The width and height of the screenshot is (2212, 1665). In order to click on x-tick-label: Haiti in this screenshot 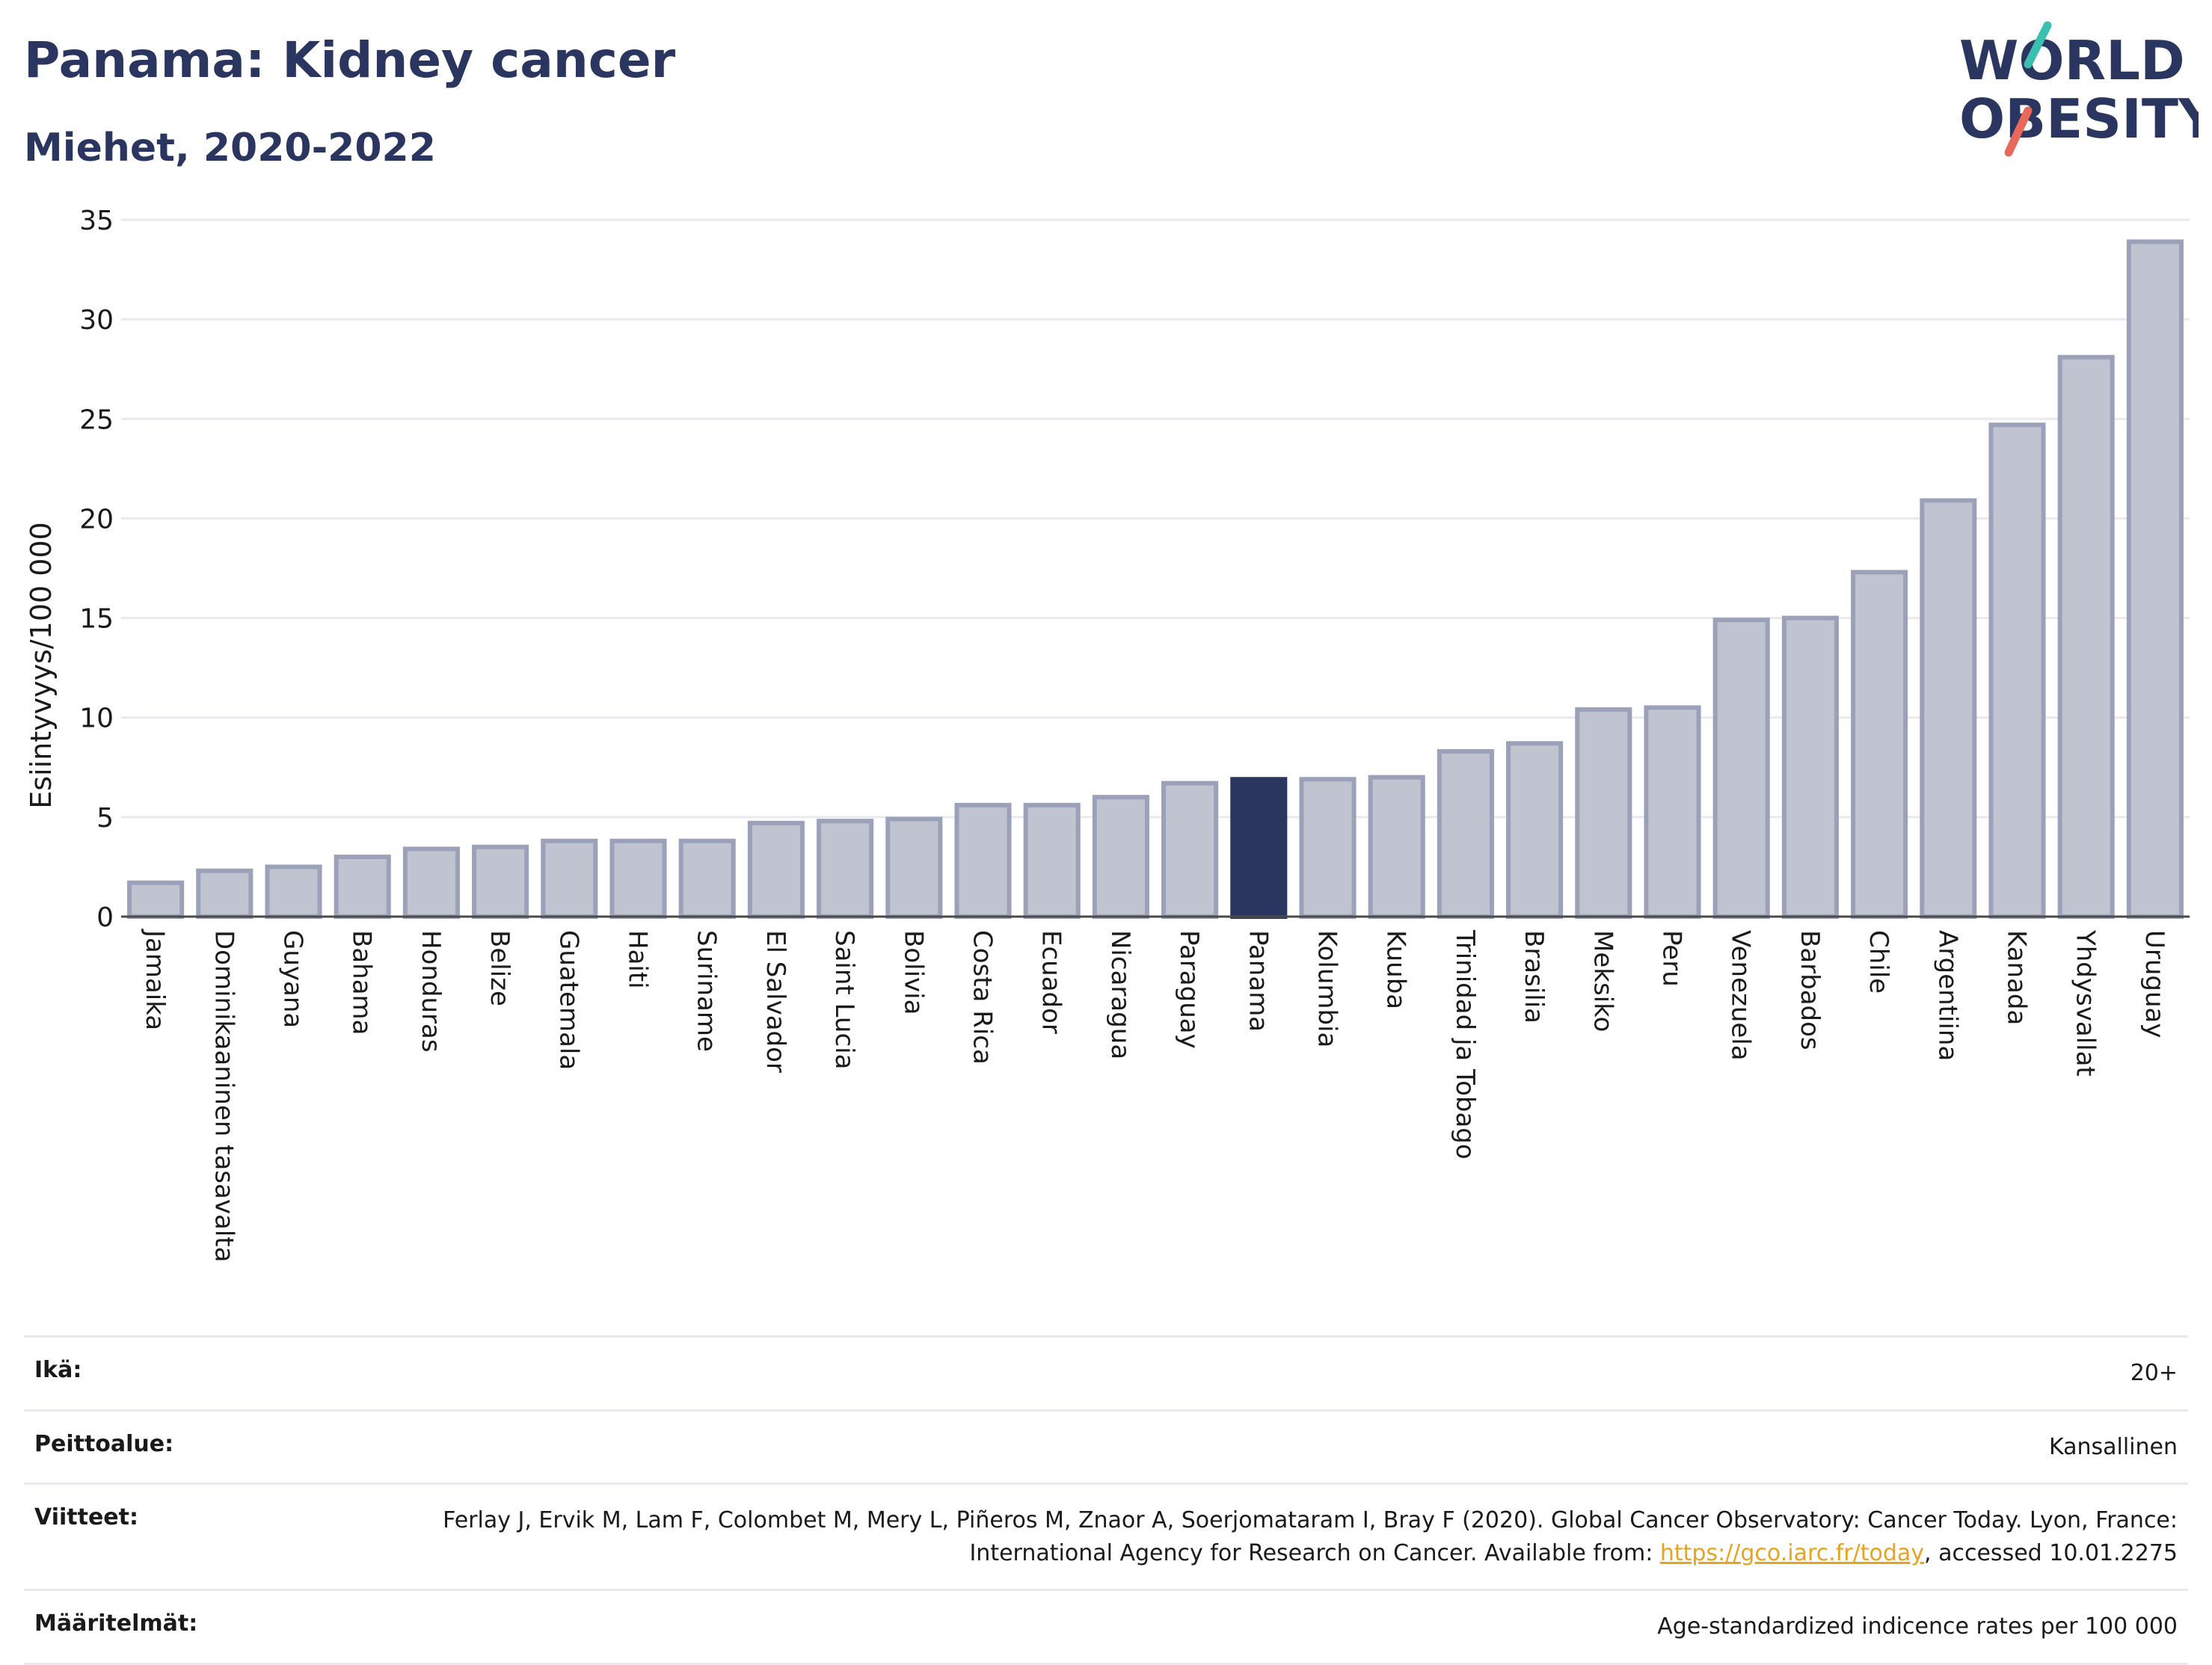, I will do `click(638, 960)`.